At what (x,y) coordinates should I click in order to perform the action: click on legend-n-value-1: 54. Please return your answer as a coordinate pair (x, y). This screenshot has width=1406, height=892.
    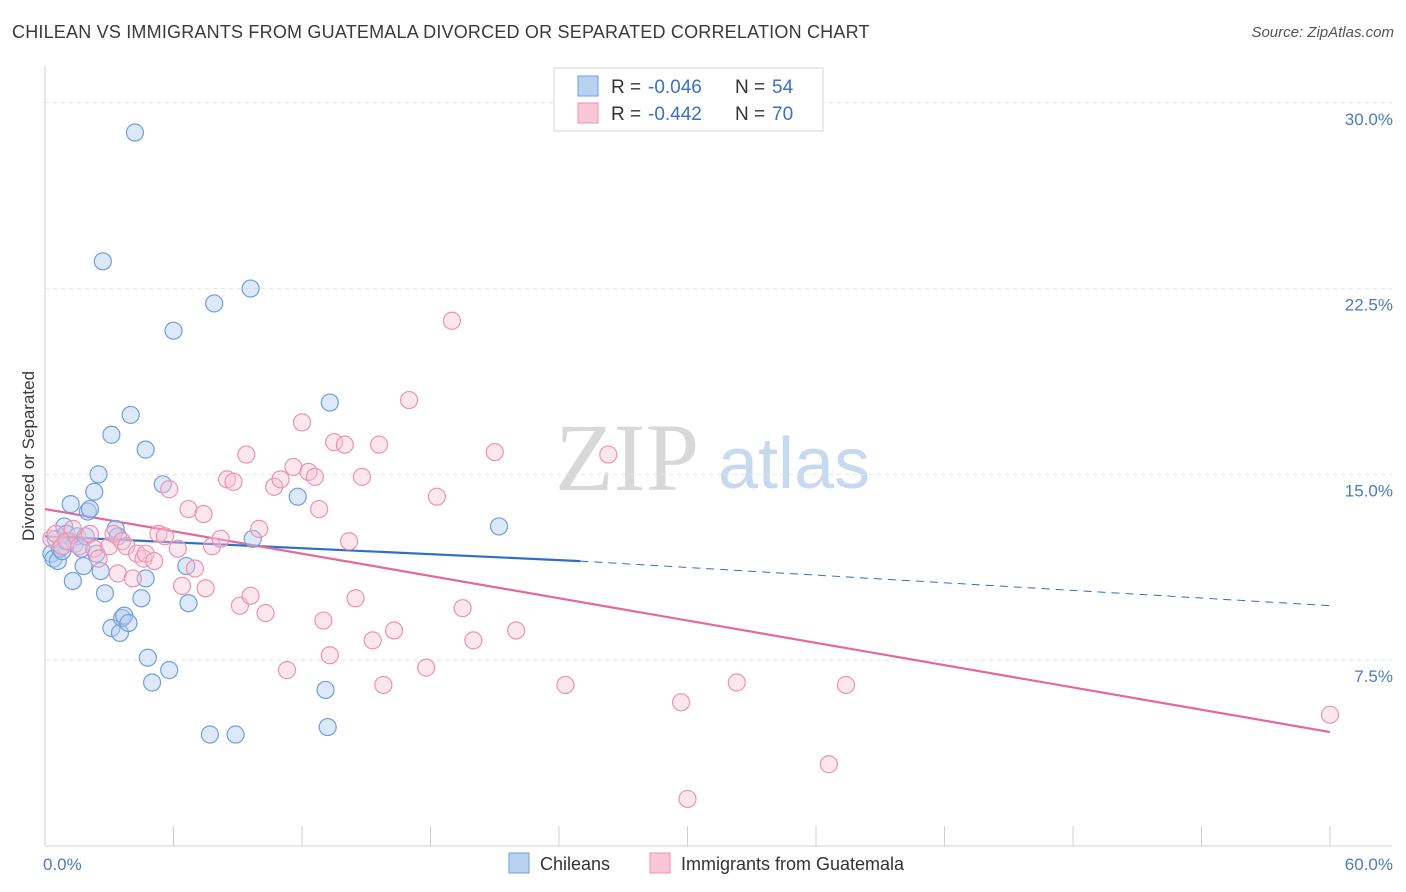
    Looking at the image, I should click on (783, 87).